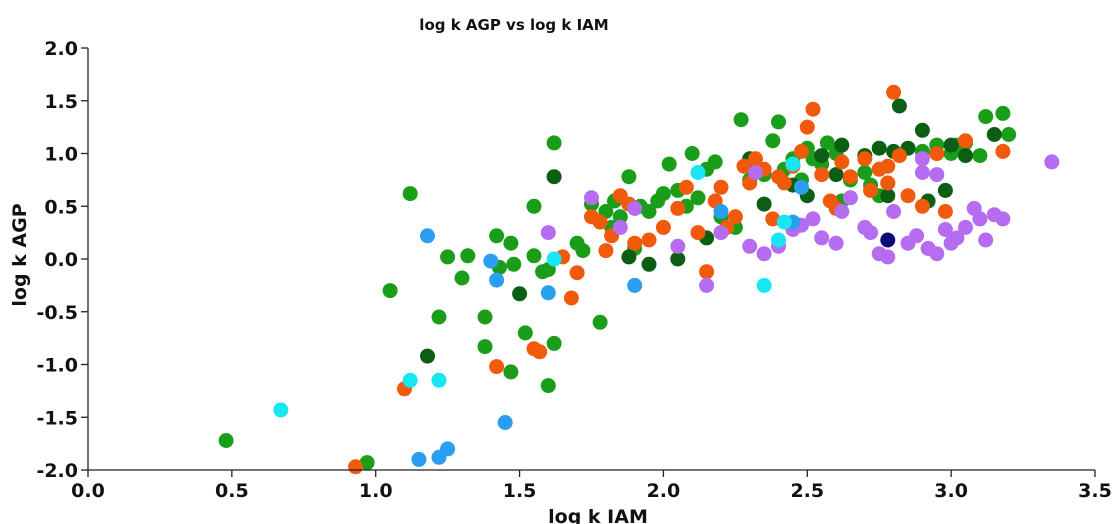 Image resolution: width=1117 pixels, height=524 pixels. I want to click on y-axis-label: log k AGP, so click(20, 254).